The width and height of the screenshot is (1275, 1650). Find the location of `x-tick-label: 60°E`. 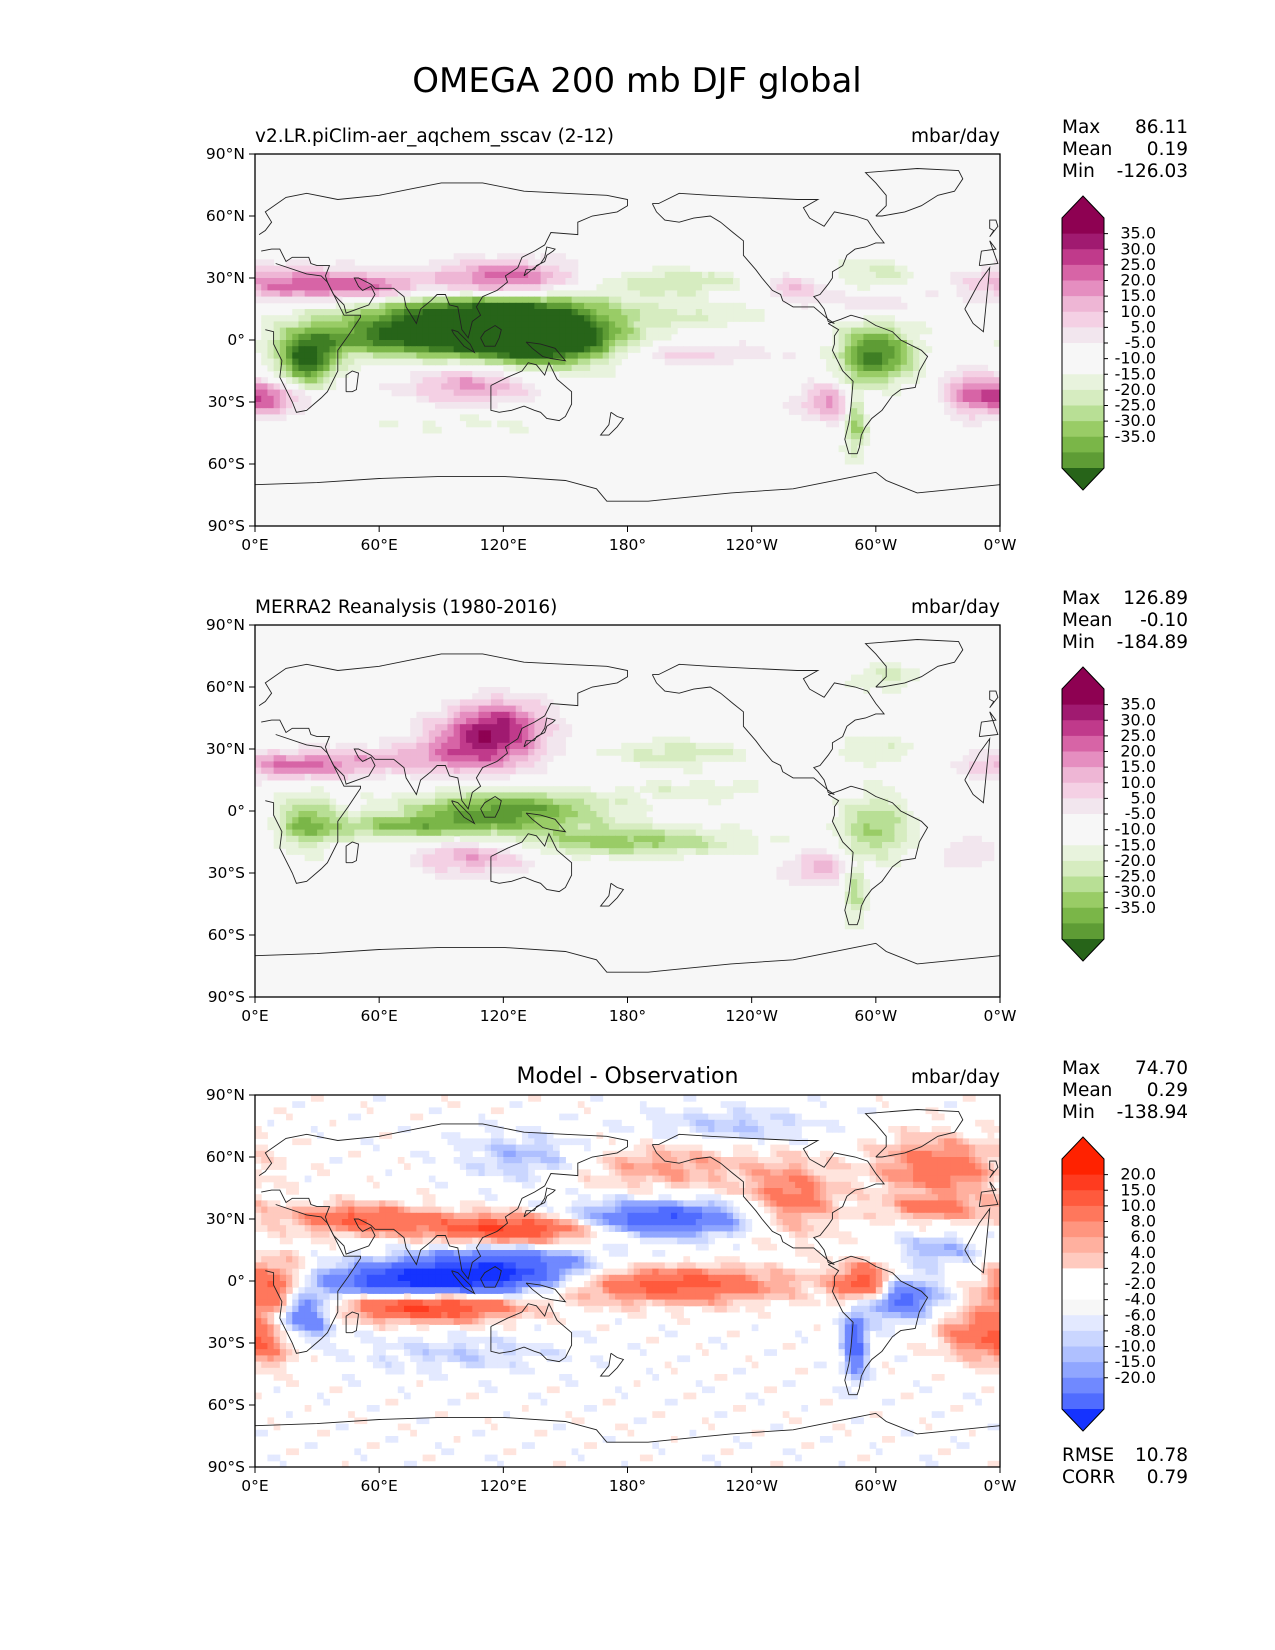

x-tick-label: 60°E is located at coordinates (379, 545).